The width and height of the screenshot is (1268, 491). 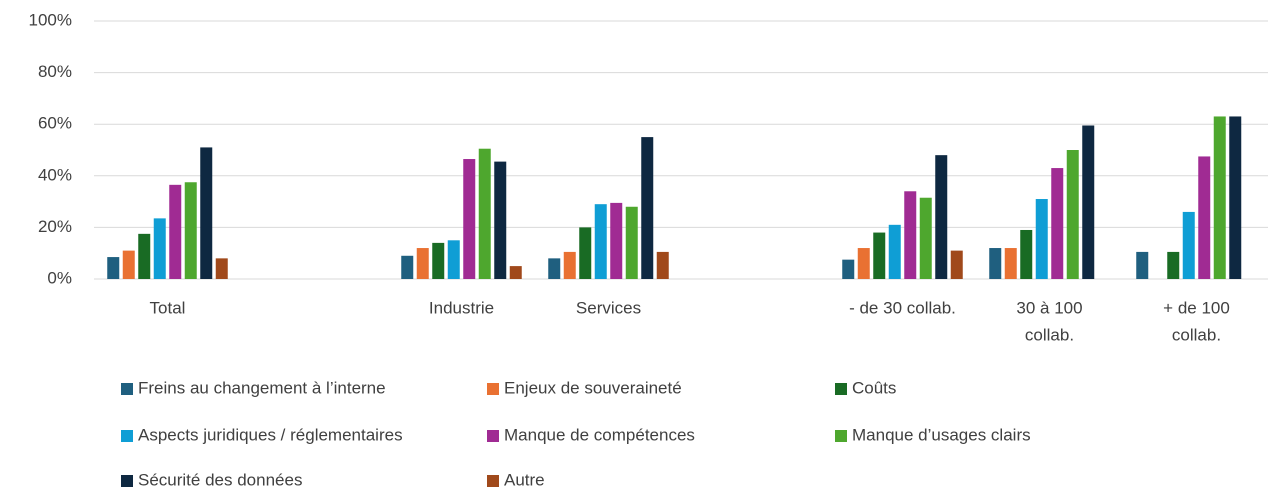 What do you see at coordinates (461, 307) in the screenshot?
I see `x-tick-label: Industrie` at bounding box center [461, 307].